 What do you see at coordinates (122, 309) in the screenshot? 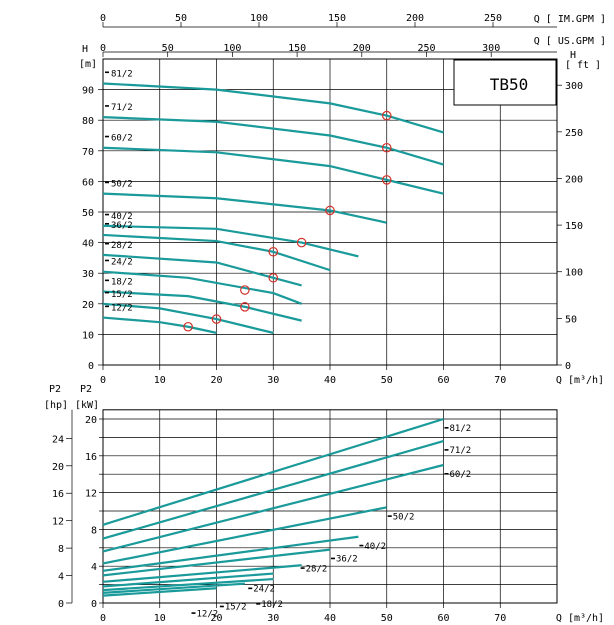
I see `curve-label: 12/2` at bounding box center [122, 309].